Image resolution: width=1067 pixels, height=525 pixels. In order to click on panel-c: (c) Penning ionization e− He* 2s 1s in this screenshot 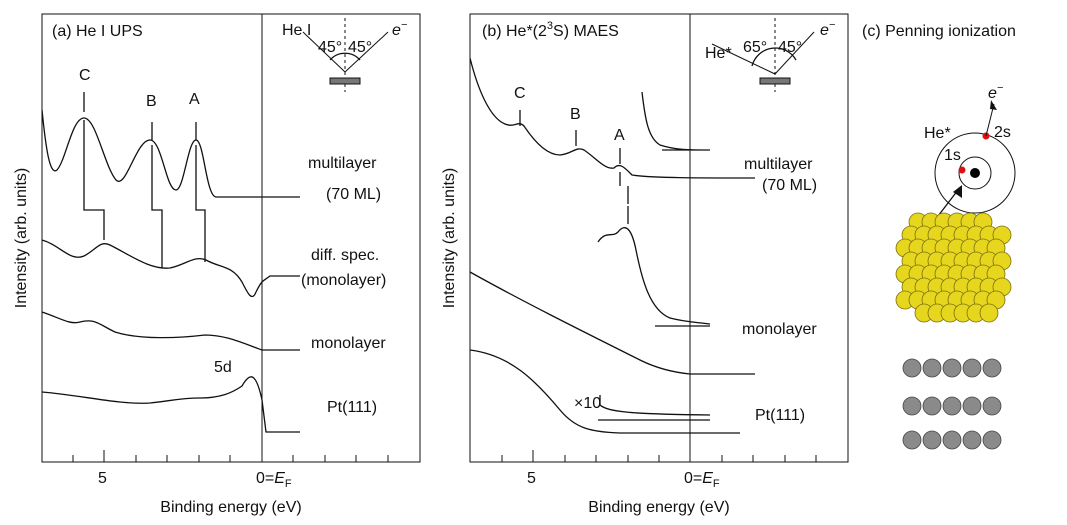, I will do `click(939, 236)`.